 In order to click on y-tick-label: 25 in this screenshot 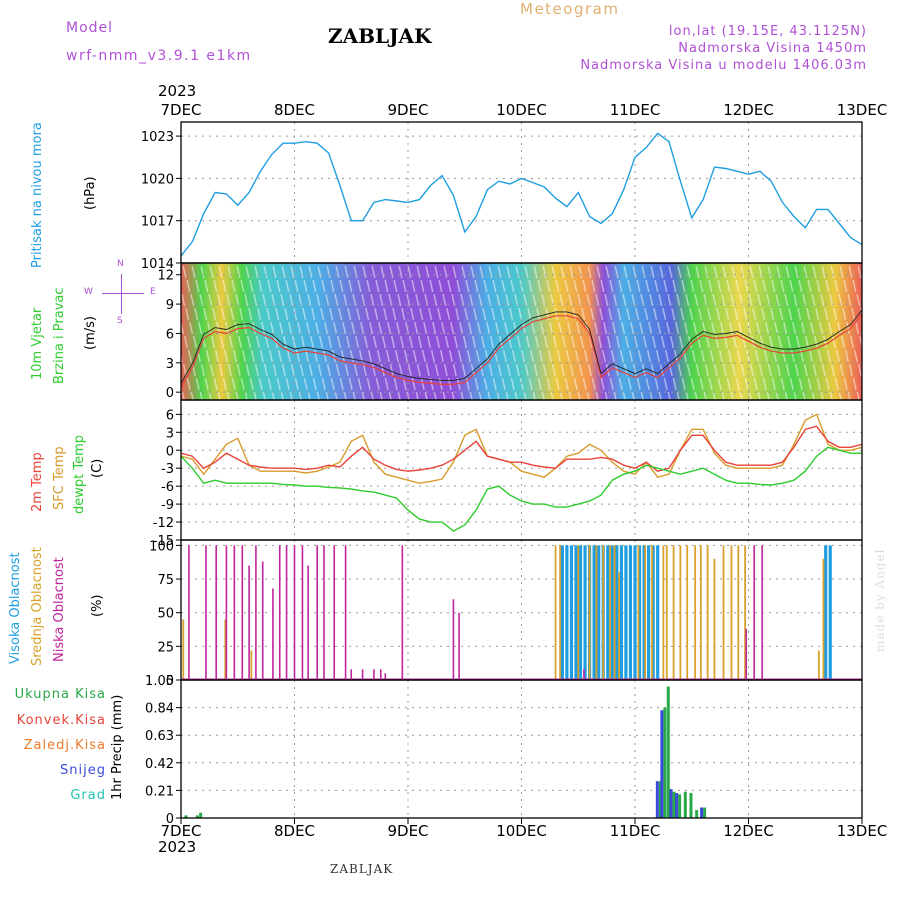, I will do `click(165, 647)`.